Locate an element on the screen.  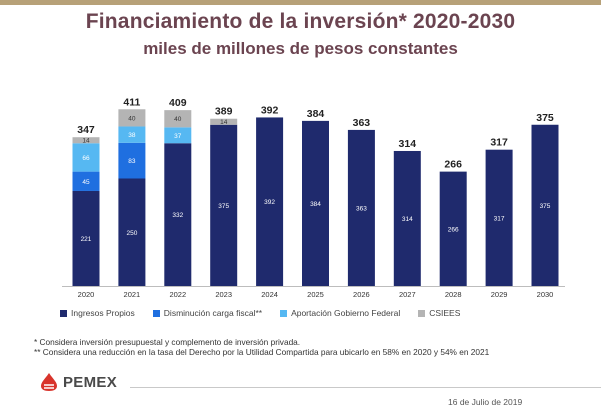
bar-value-label: 37 is located at coordinates (178, 136).